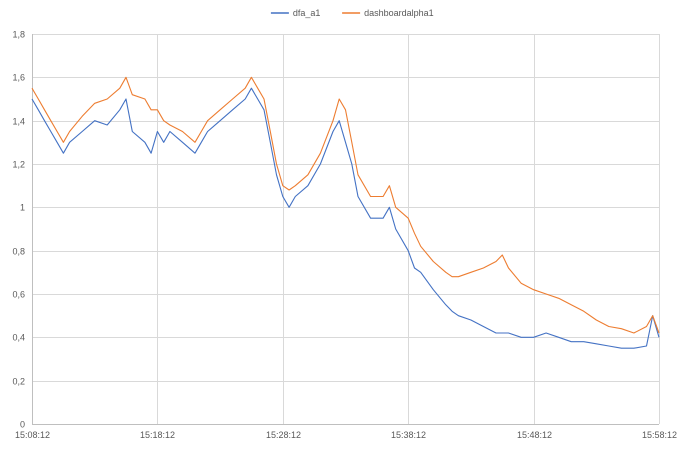  I want to click on y-tick-label: 1,8, so click(18, 35).